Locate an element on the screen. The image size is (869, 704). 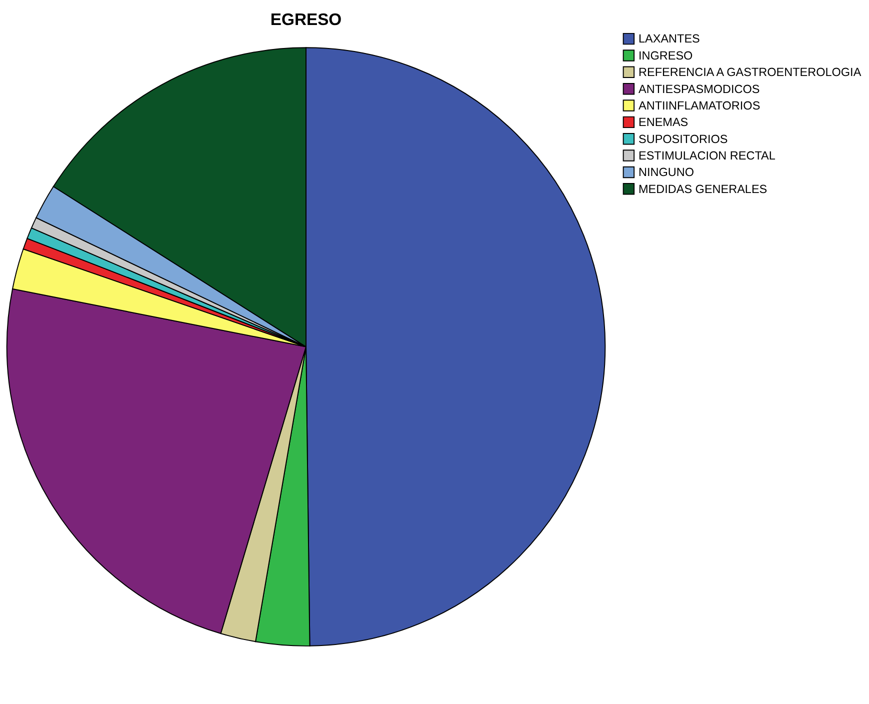
legend-label: ANTIESPASMODICOS is located at coordinates (699, 89).